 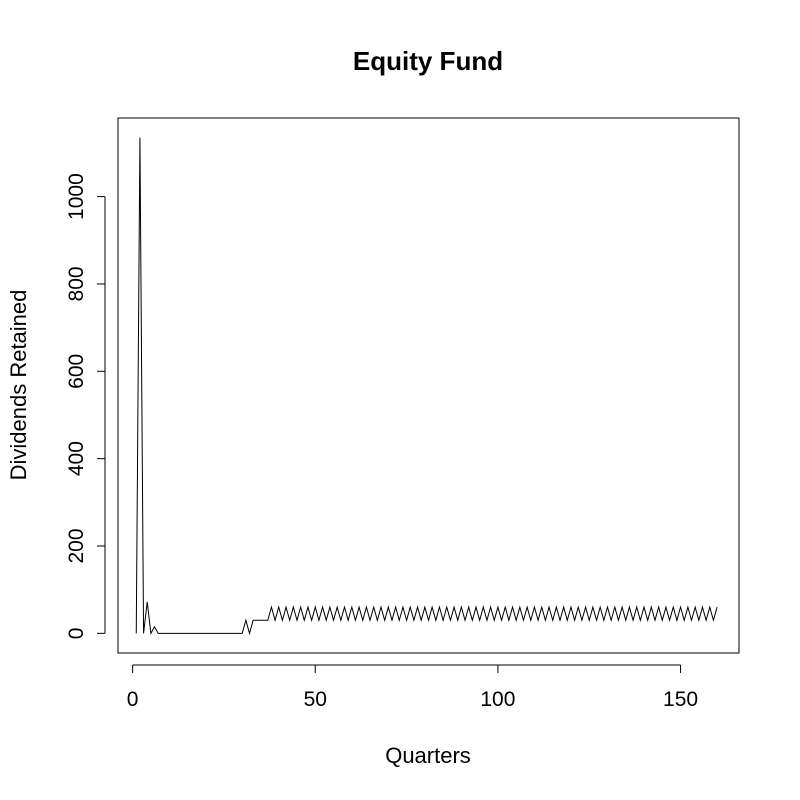 What do you see at coordinates (133, 699) in the screenshot?
I see `x-tick-label: 0` at bounding box center [133, 699].